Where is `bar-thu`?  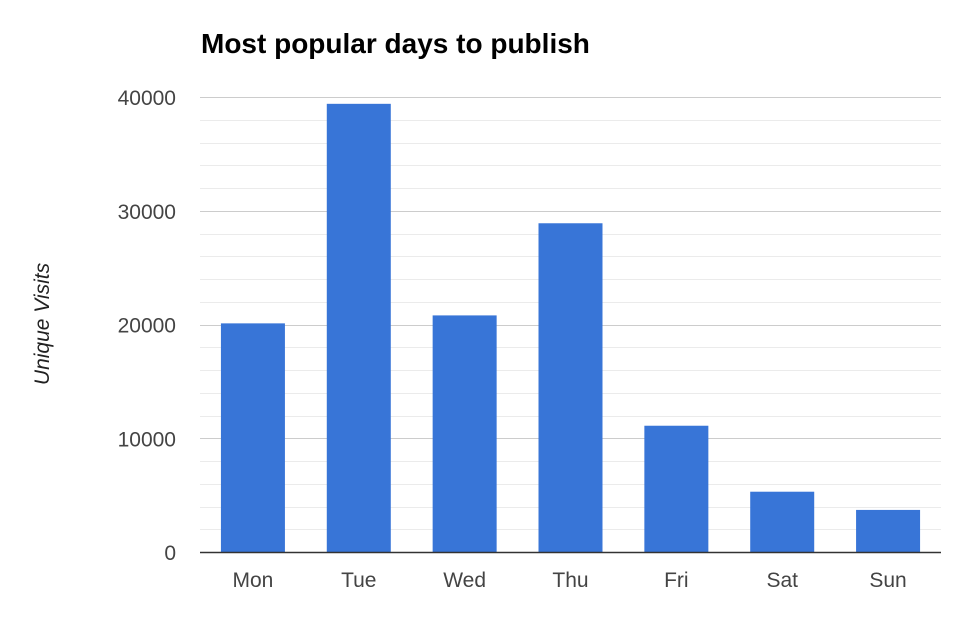
bar-thu is located at coordinates (570, 387).